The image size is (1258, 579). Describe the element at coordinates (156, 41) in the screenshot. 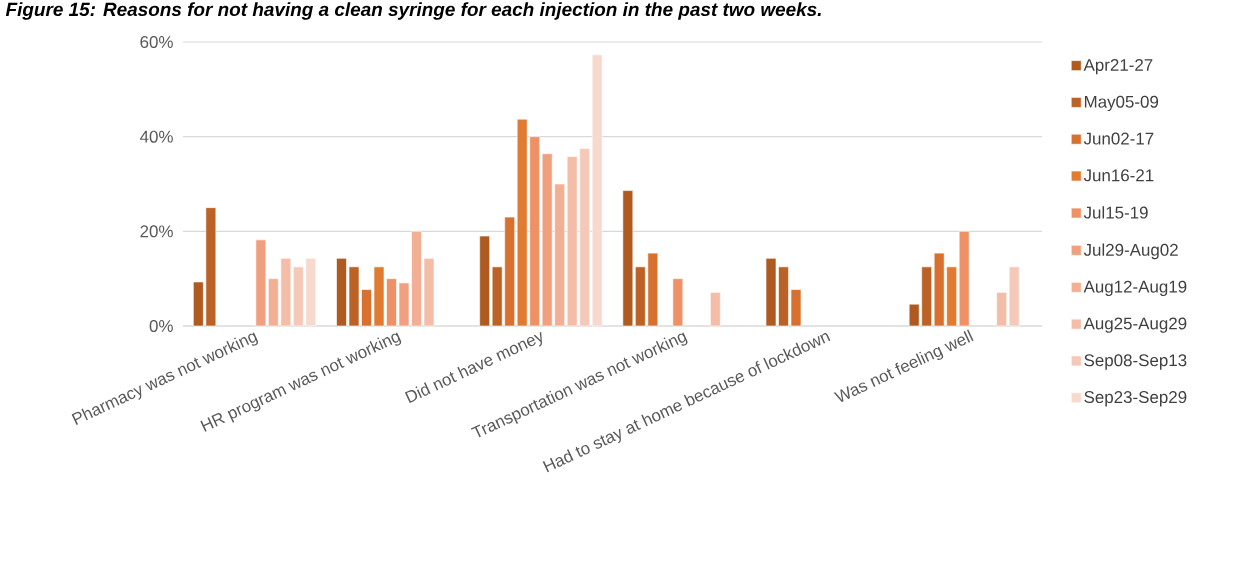

I see `y-tick-label: 60%` at that location.